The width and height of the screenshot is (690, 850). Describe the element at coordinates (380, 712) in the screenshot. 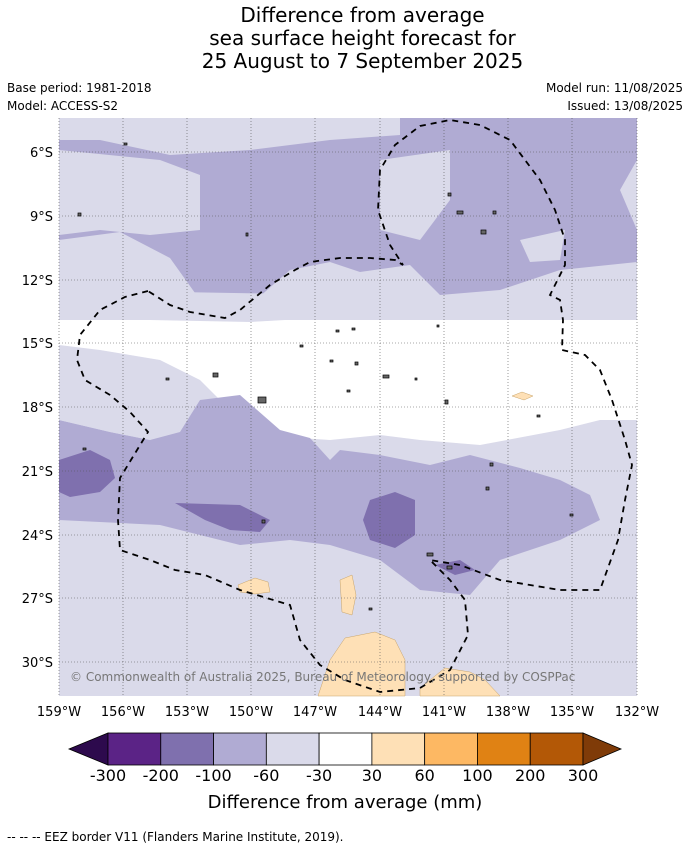

I see `longitude-tick-label: 144°W` at that location.